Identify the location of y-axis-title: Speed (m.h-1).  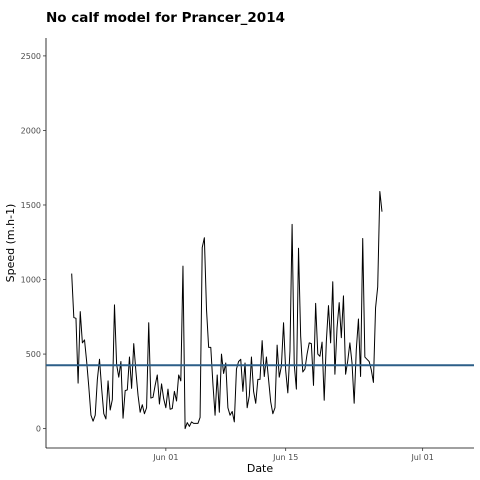
(10, 243).